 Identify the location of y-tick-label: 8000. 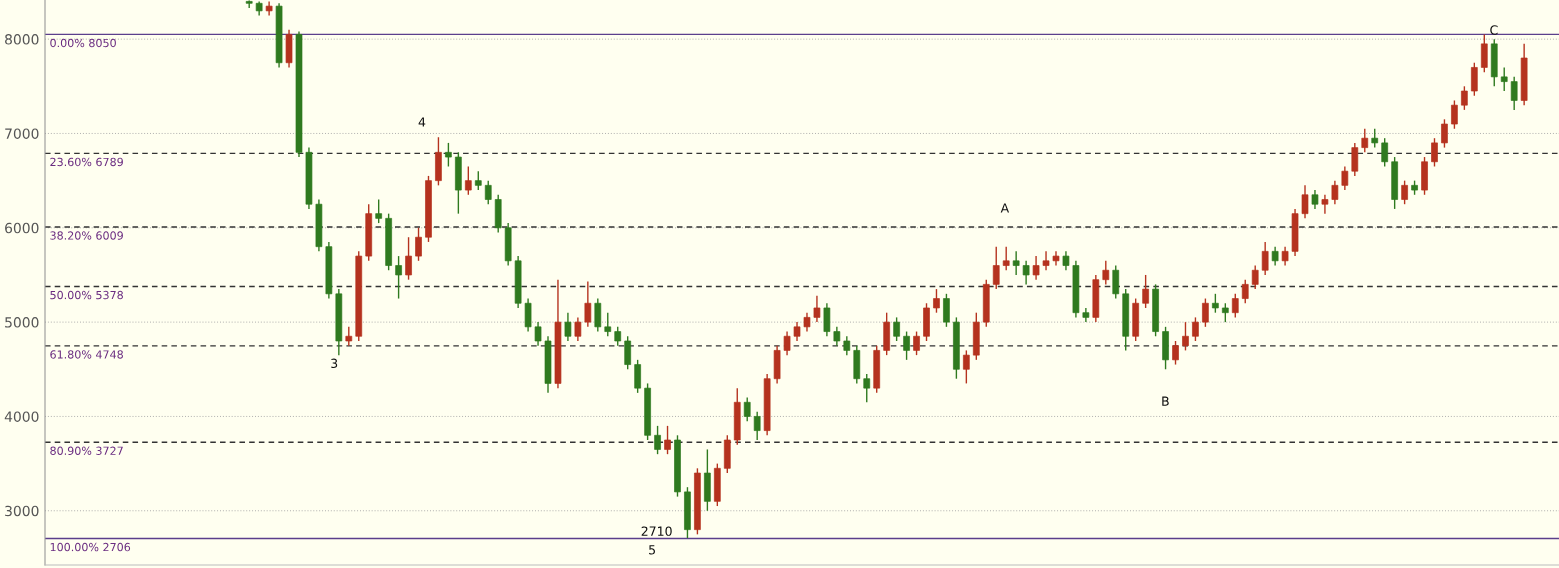
(22, 39).